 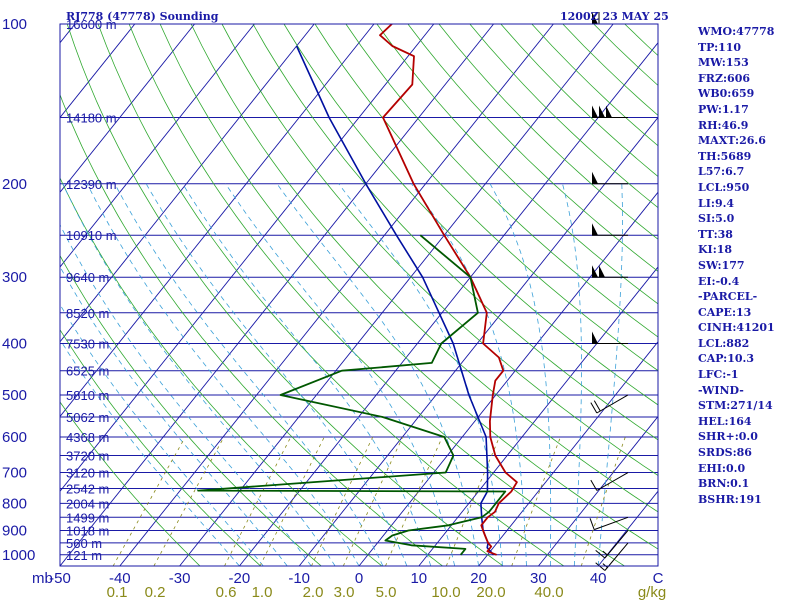 I want to click on mixing-ratio-tick-label: 3.0, so click(x=344, y=592).